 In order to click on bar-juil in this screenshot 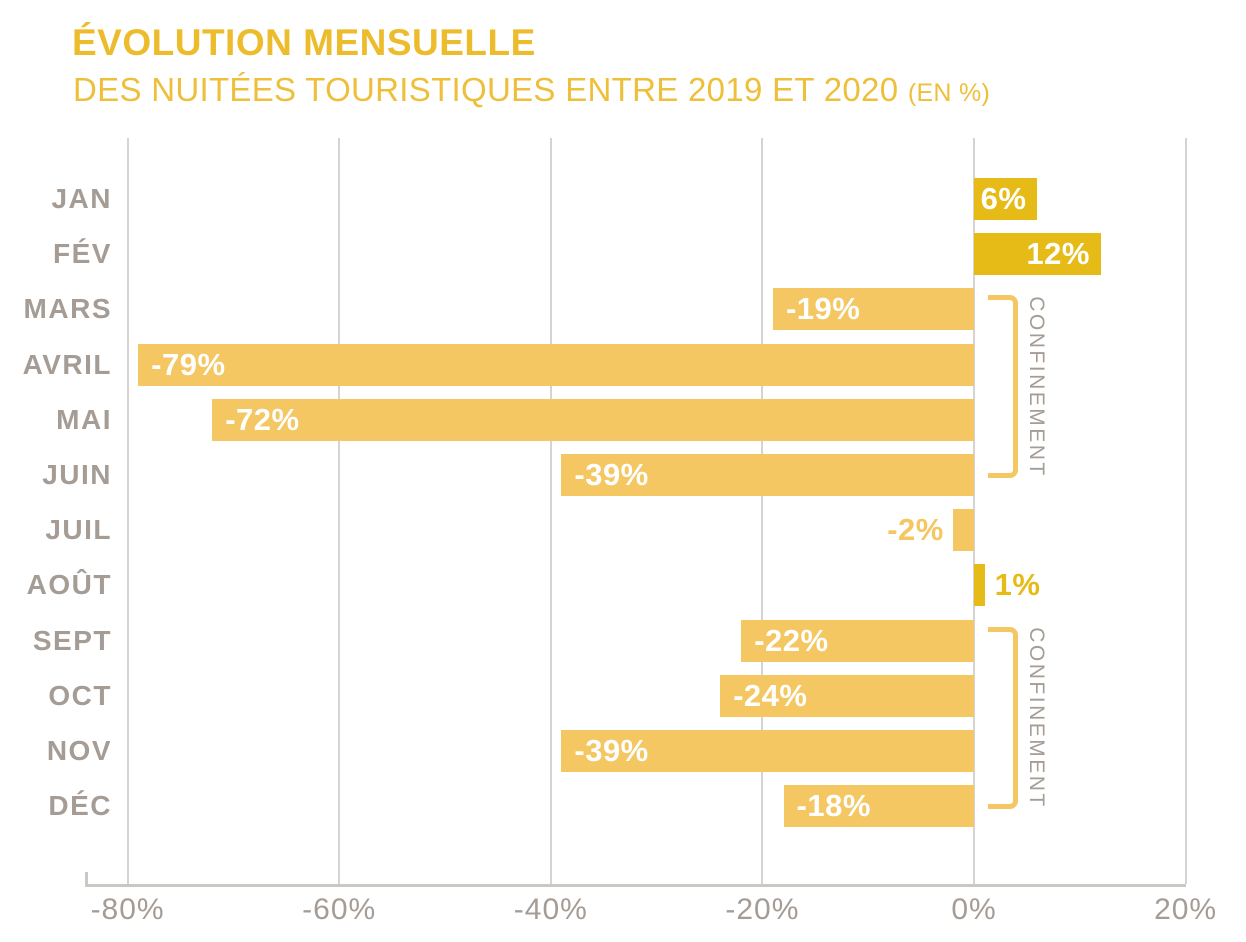, I will do `click(963, 530)`.